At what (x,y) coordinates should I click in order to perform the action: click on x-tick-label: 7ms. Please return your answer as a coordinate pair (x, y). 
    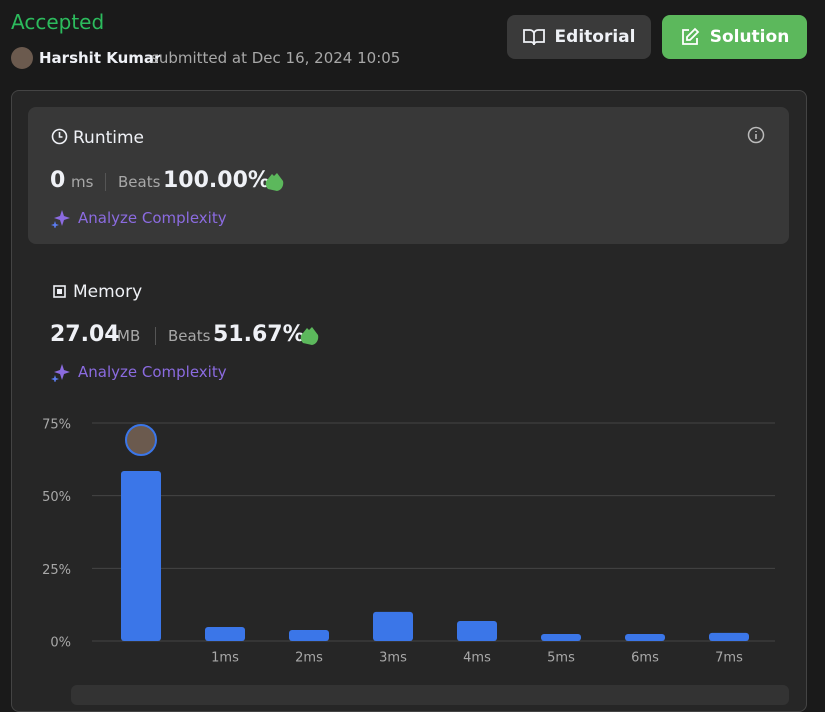
    Looking at the image, I should click on (729, 658).